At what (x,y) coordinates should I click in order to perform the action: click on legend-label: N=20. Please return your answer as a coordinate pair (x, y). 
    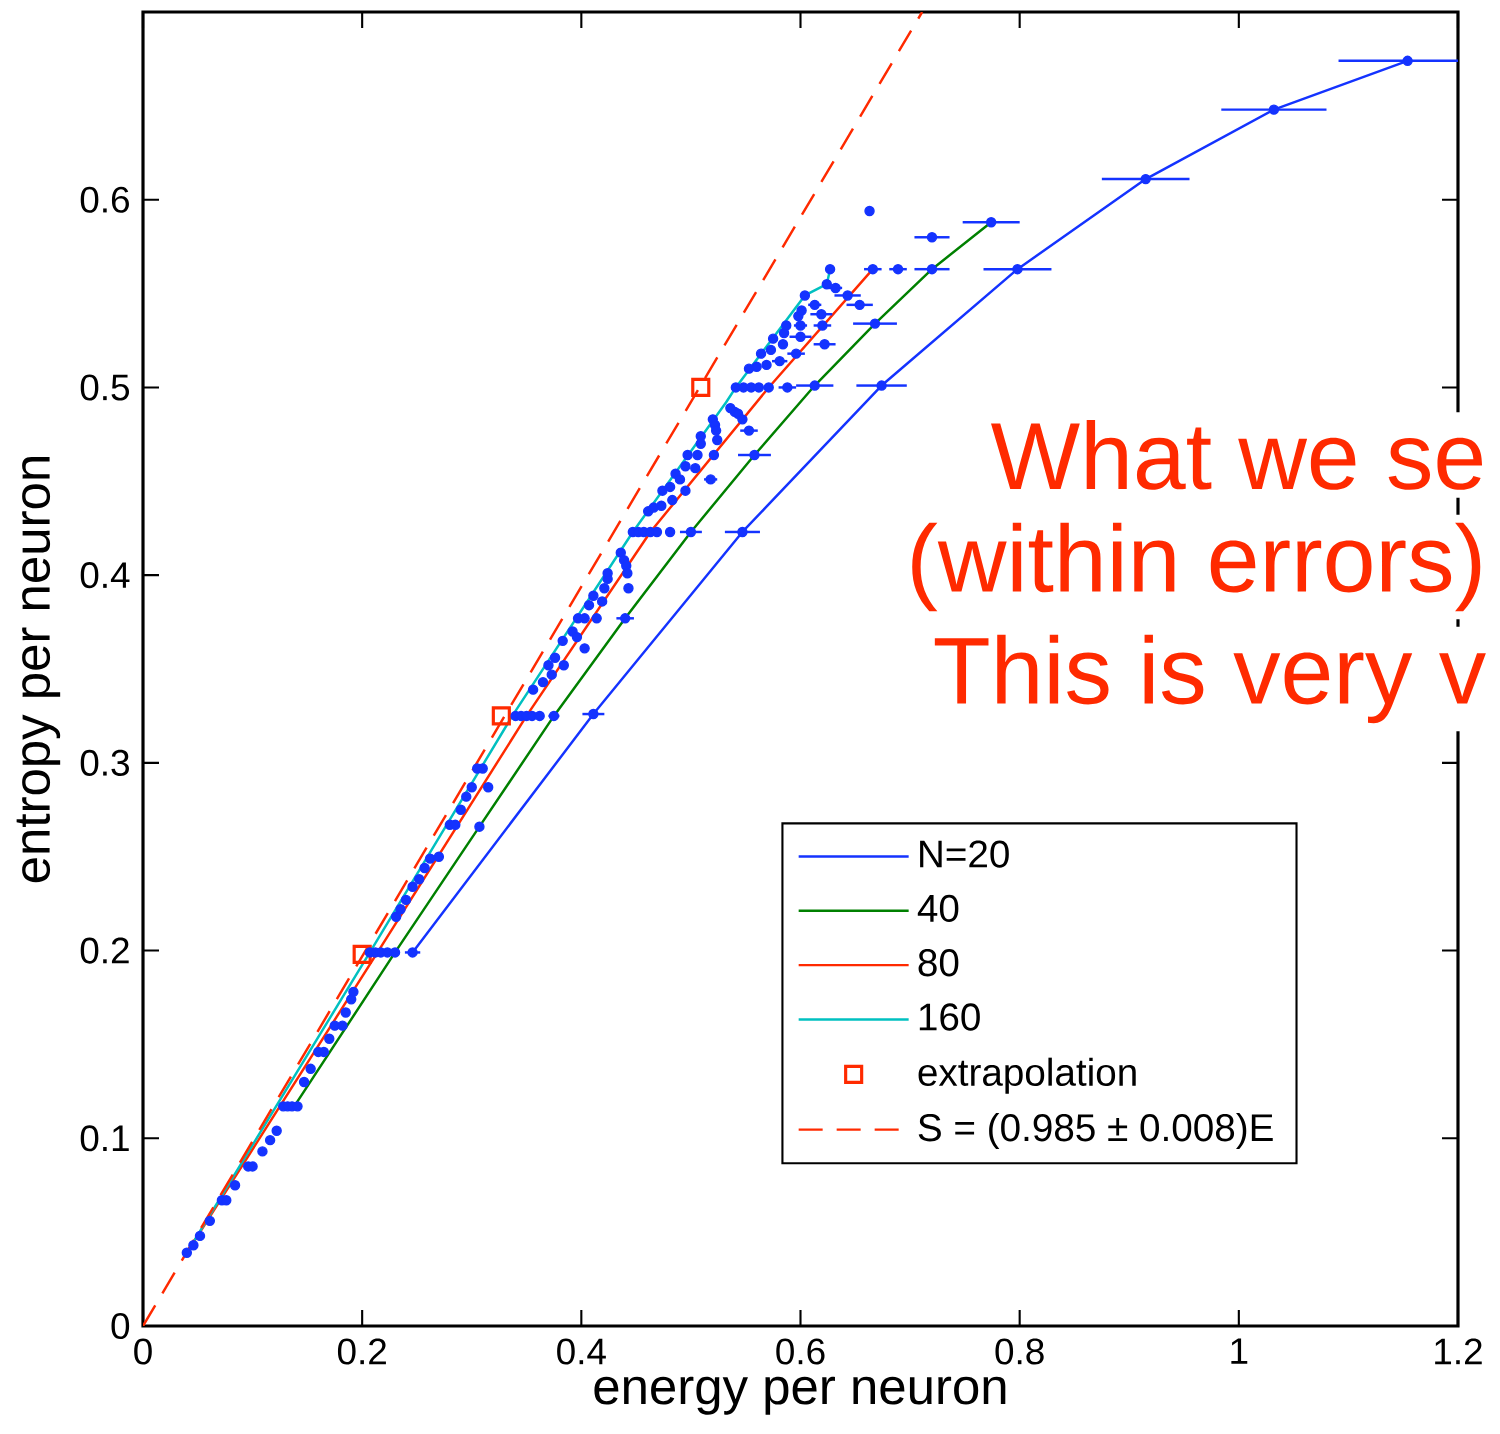
    Looking at the image, I should click on (964, 854).